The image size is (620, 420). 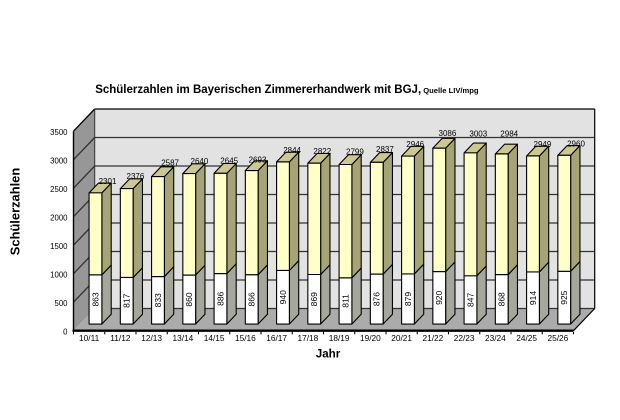 I want to click on svg-text: 2693, so click(x=258, y=159).